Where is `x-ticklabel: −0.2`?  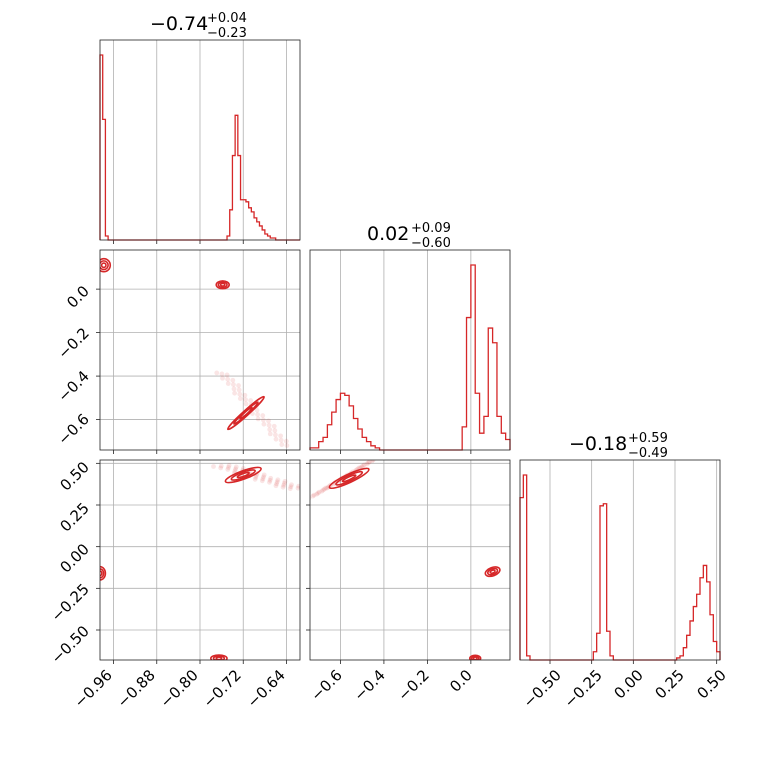
x-ticklabel: −0.2 is located at coordinates (413, 685).